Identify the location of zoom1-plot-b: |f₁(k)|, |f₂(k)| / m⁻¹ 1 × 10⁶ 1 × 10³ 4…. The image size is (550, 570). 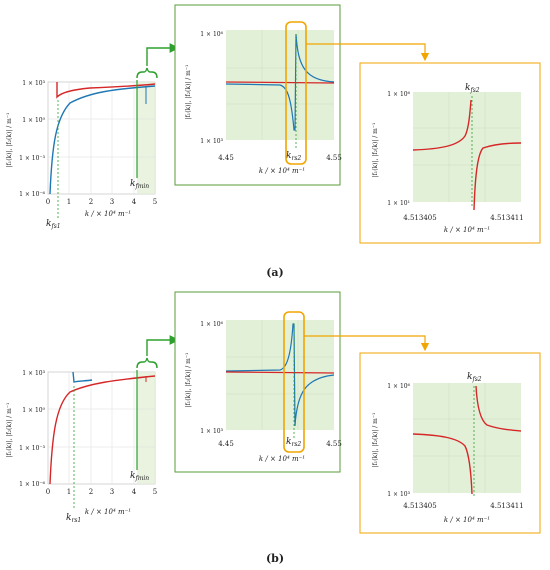
(258, 382).